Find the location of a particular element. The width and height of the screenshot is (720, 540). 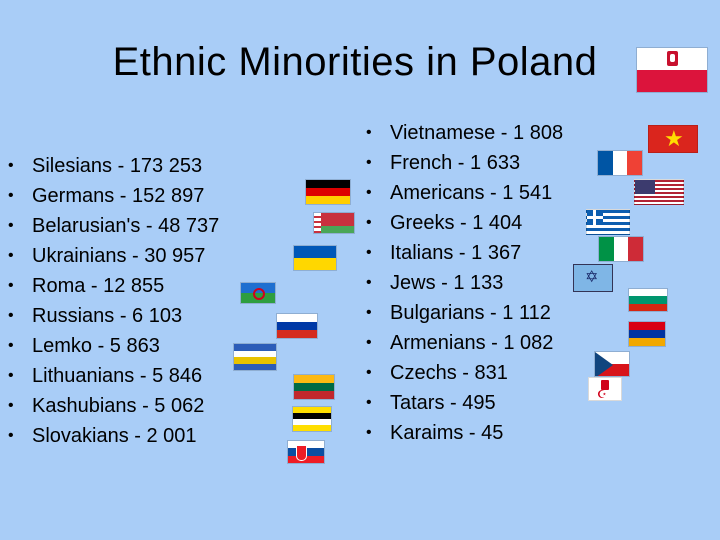

list-item-label: Karaims - 45 is located at coordinates (447, 433).